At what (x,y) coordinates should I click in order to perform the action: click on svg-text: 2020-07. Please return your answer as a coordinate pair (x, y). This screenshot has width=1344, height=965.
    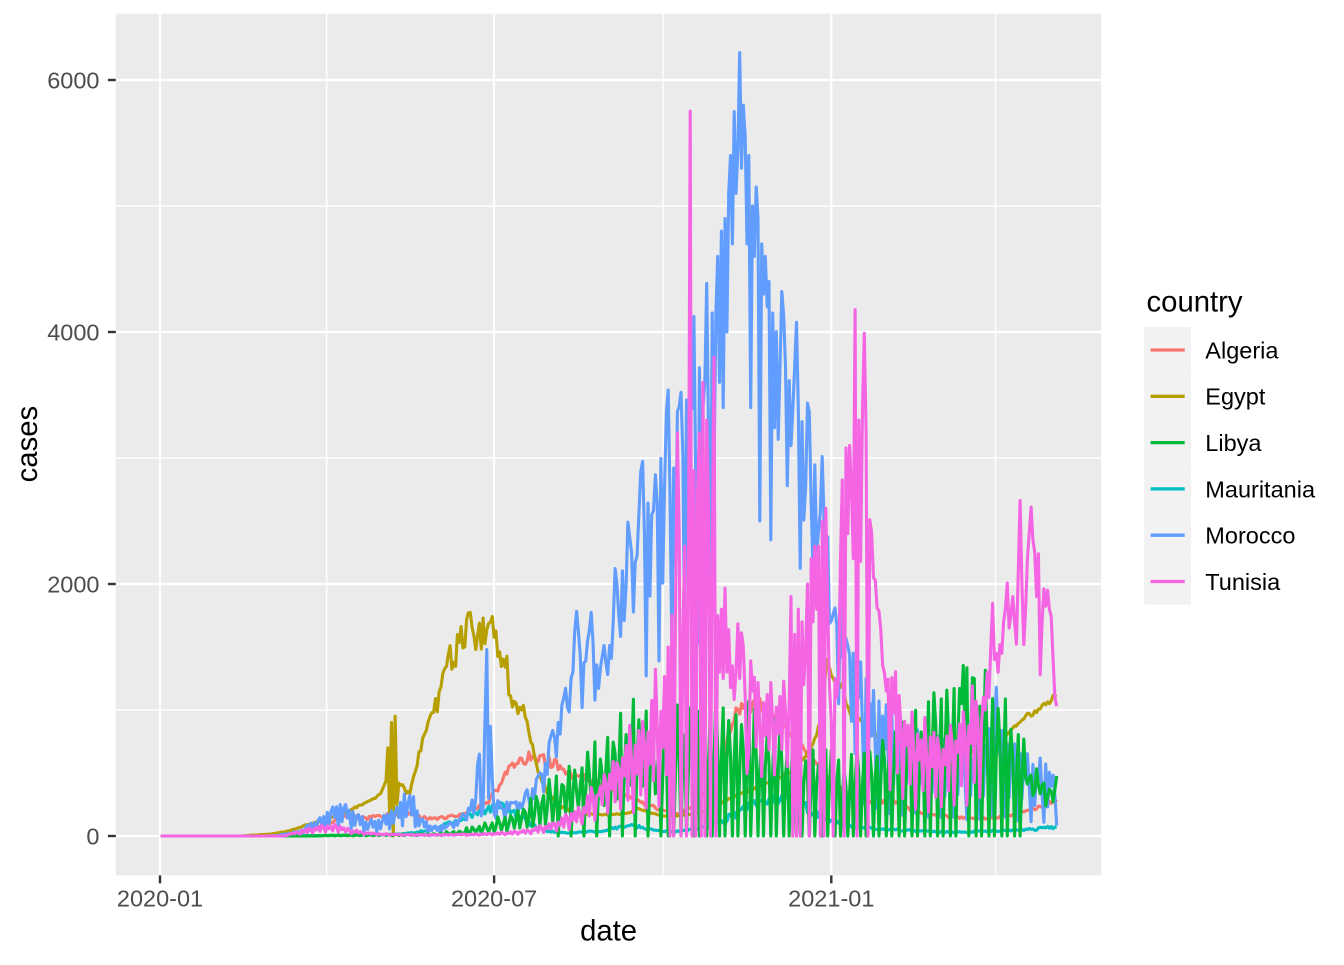
    Looking at the image, I should click on (494, 899).